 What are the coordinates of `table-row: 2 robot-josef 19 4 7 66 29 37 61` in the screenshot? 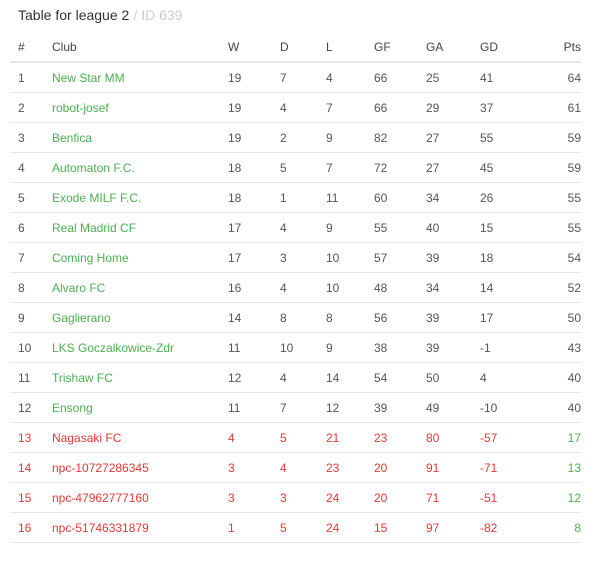 It's located at (295, 107).